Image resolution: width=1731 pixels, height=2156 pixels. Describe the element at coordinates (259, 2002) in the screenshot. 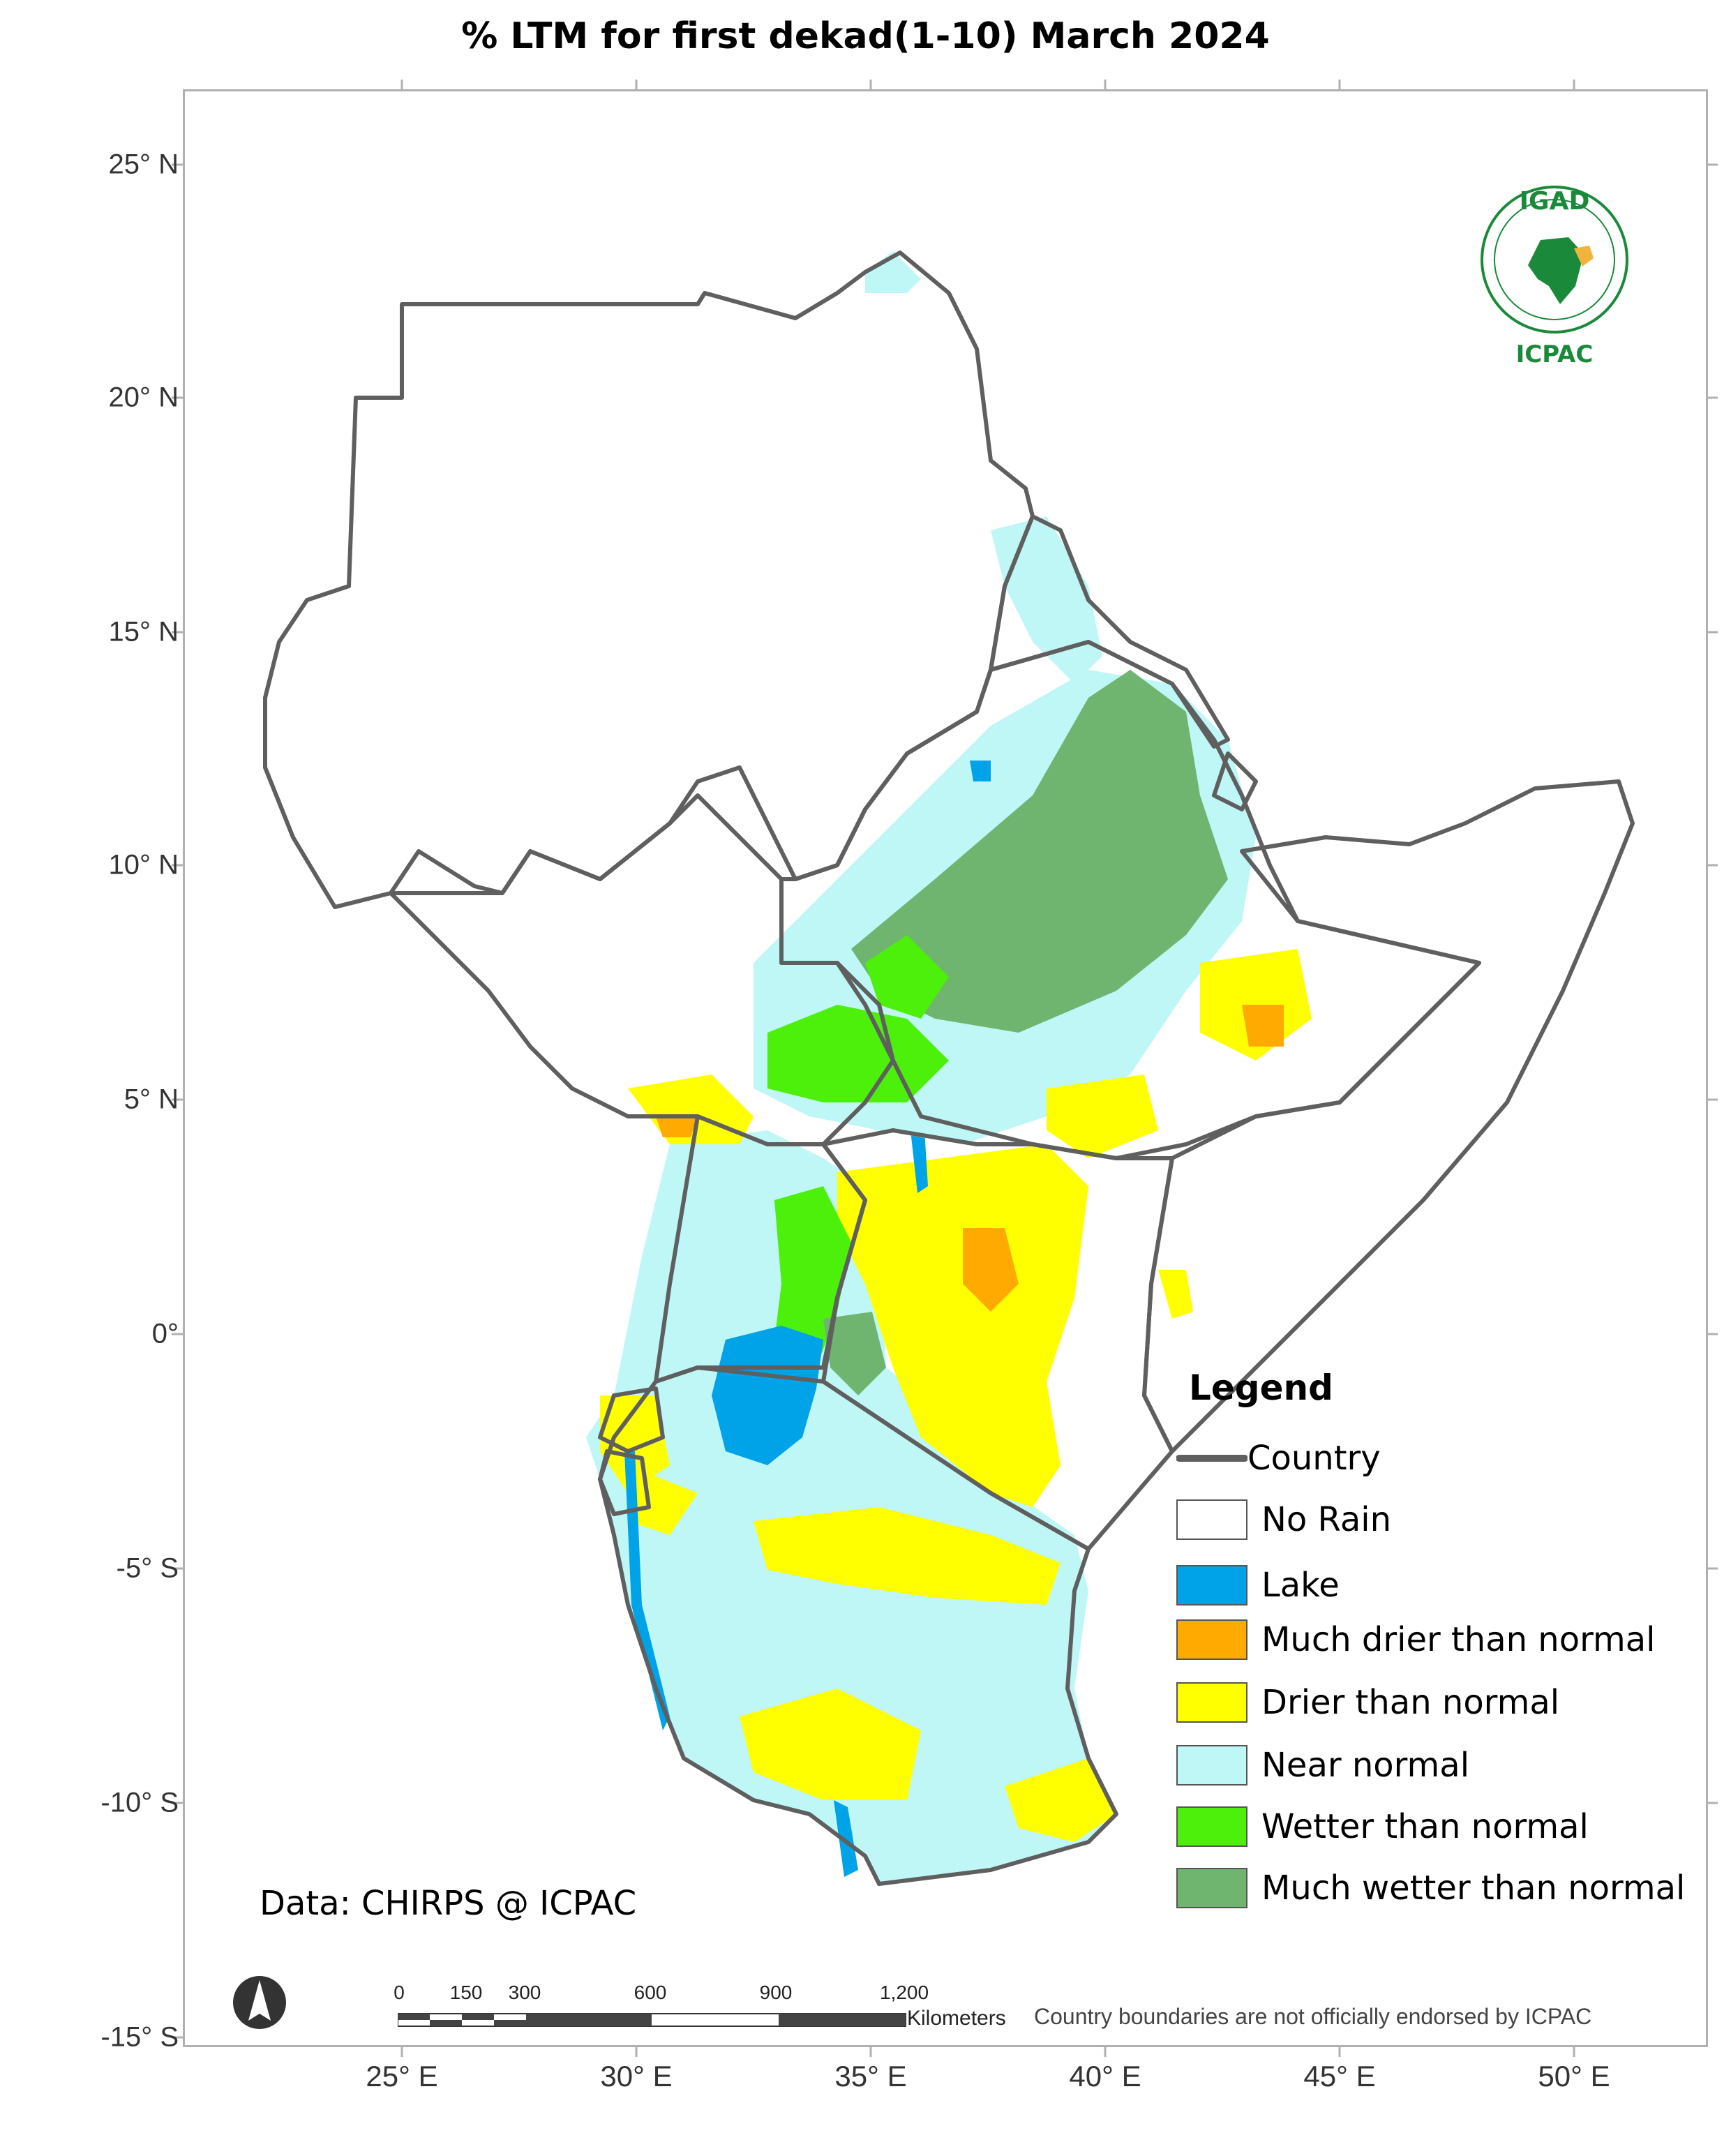

I see `north-arrow-icon` at that location.